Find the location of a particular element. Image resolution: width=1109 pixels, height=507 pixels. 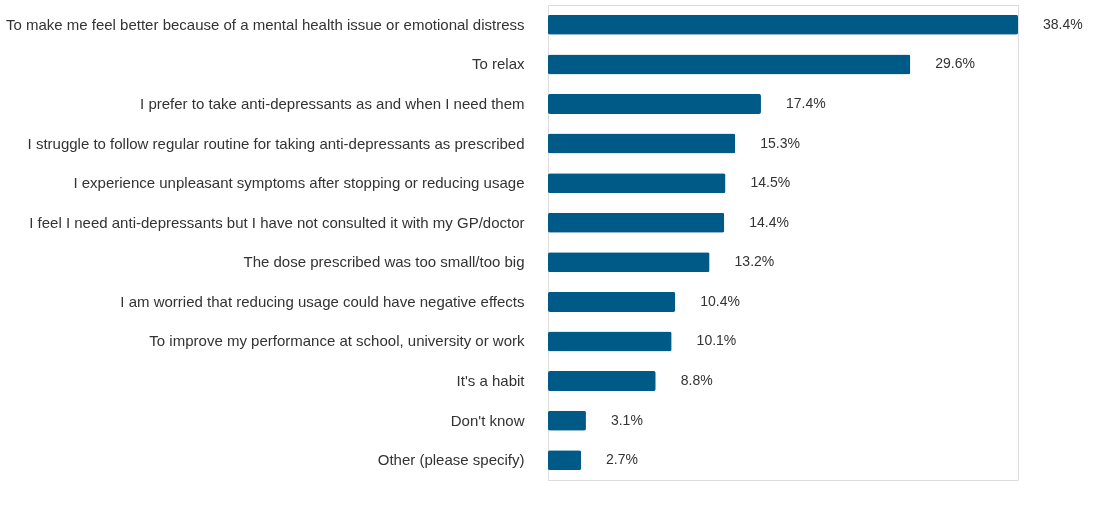

y-tick-label: I experience unpleasant symptoms after stopping or reducing usage is located at coordinates (299, 183).